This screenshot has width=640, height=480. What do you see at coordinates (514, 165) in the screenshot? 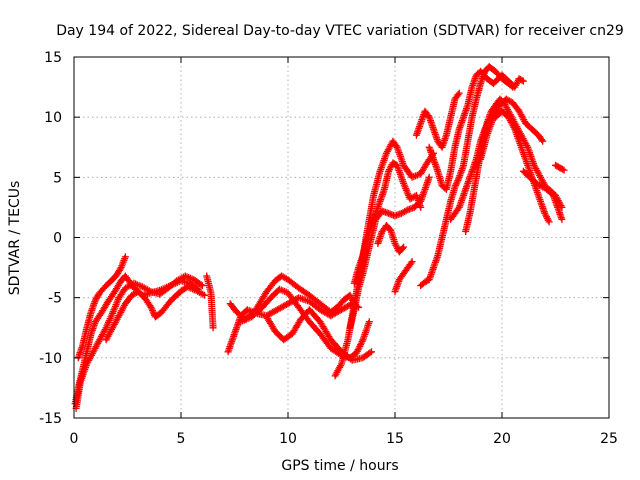
I see `series-track-s` at bounding box center [514, 165].